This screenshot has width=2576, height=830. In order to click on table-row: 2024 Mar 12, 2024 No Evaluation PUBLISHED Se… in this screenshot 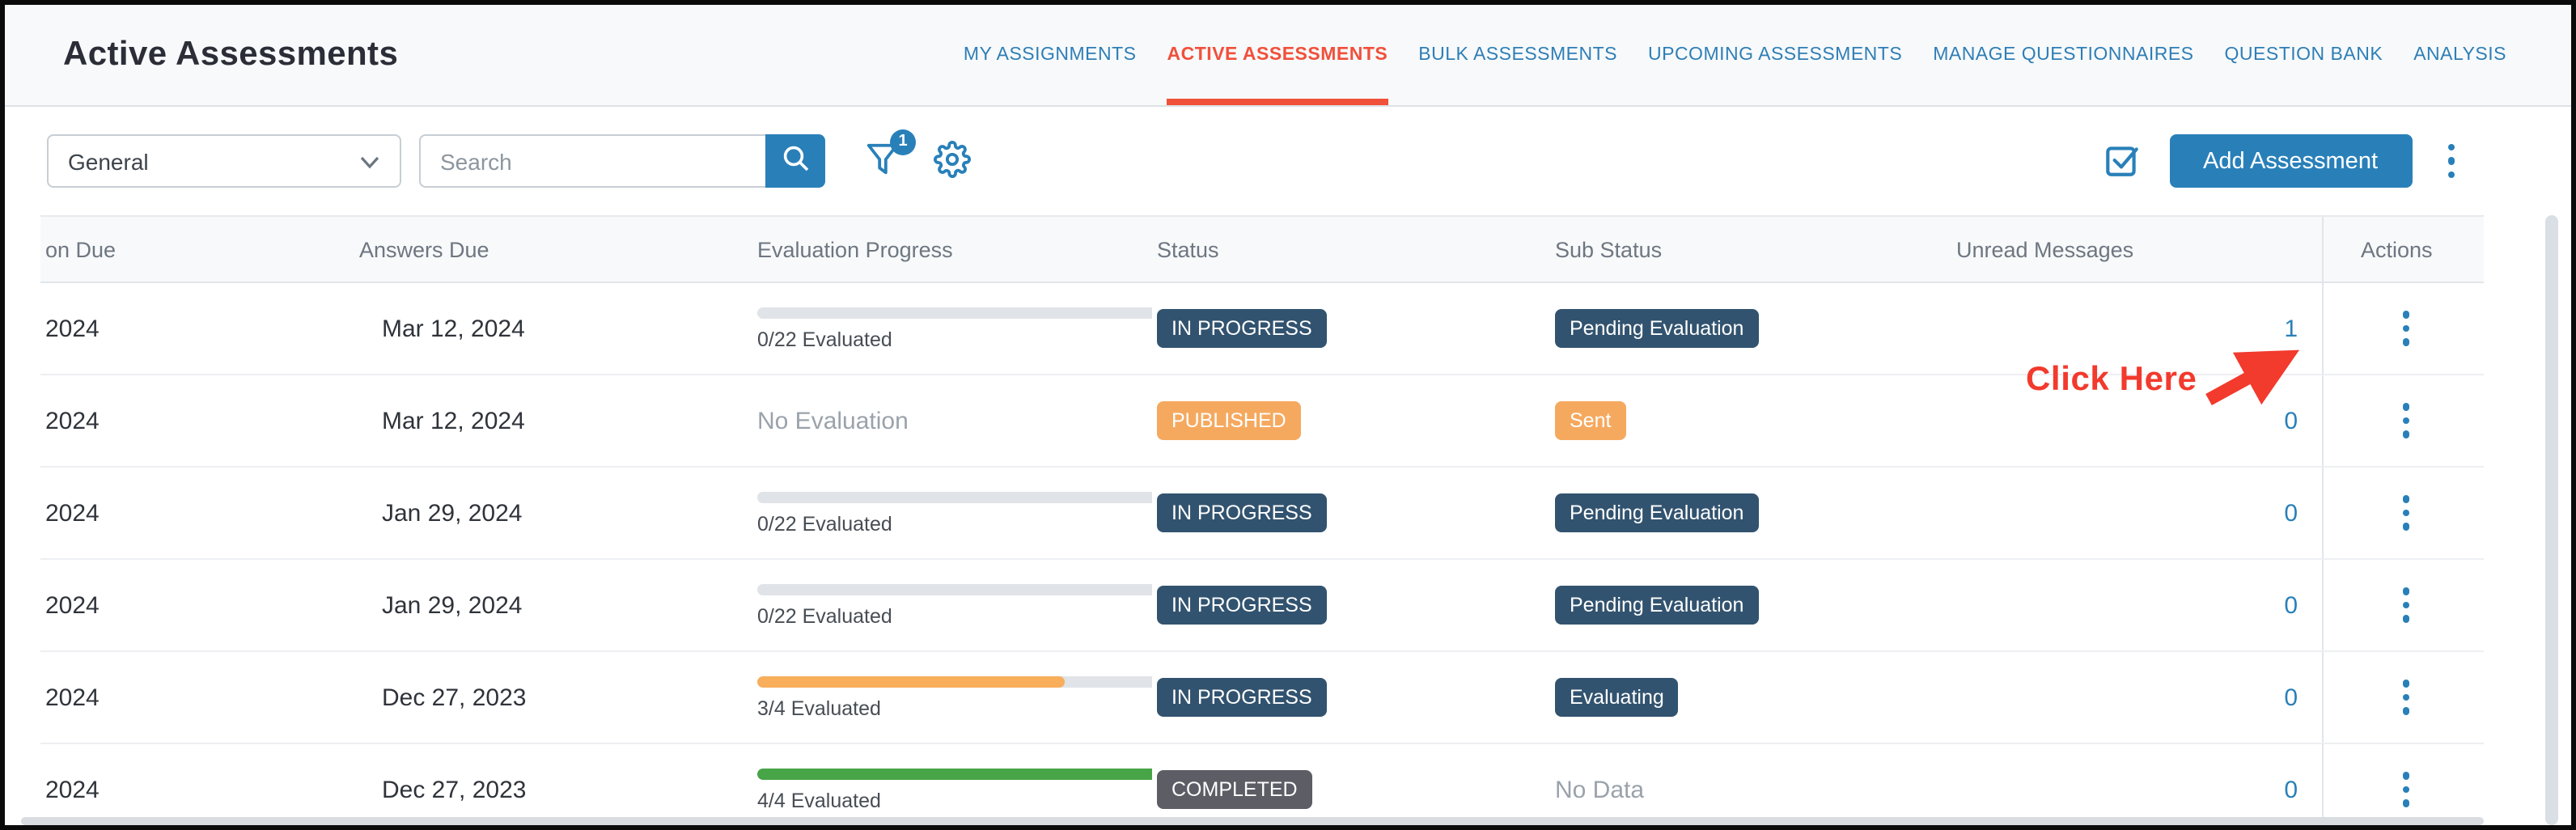, I will do `click(1262, 421)`.